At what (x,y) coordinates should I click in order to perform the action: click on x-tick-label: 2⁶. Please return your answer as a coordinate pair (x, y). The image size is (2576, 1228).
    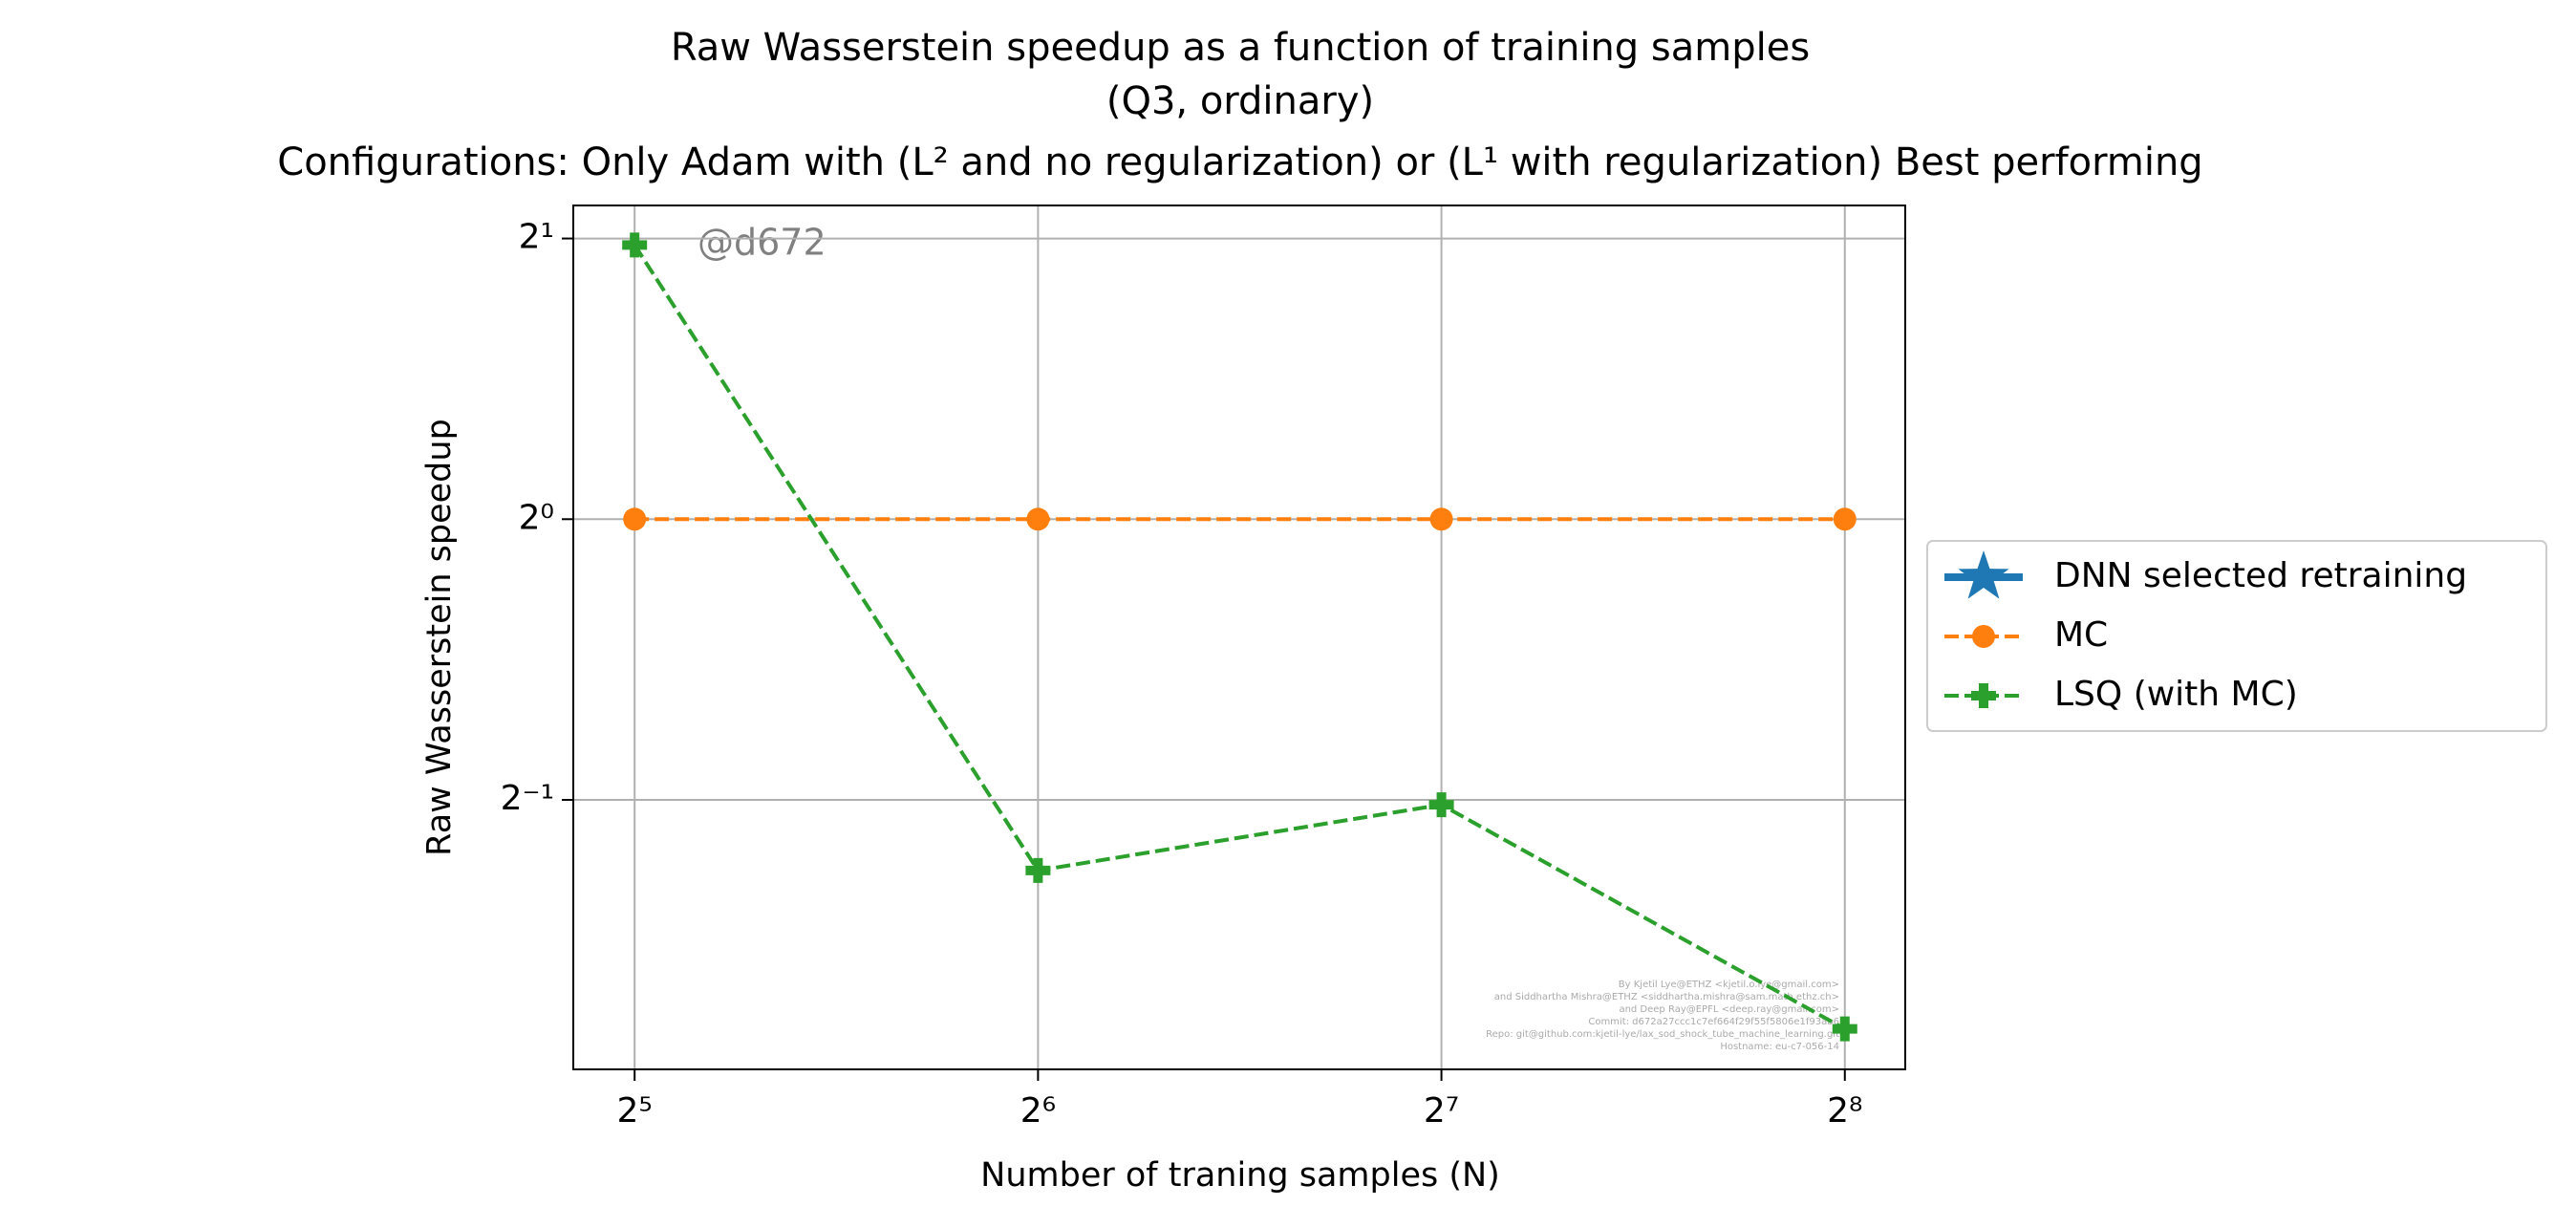
    Looking at the image, I should click on (1038, 1111).